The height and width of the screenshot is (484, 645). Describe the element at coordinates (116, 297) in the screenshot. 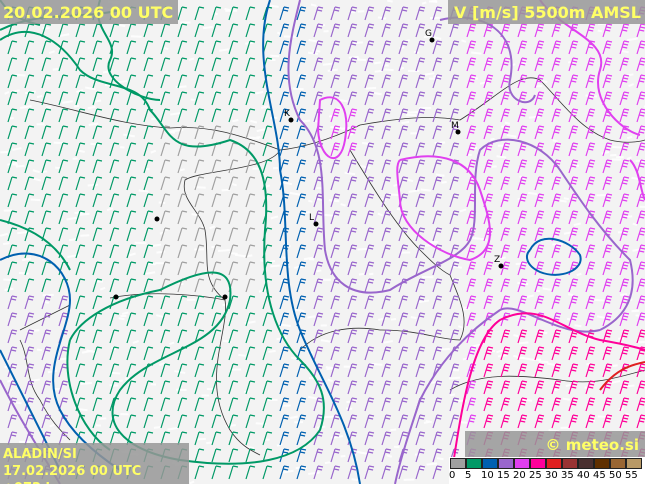

I see `city-dot` at that location.